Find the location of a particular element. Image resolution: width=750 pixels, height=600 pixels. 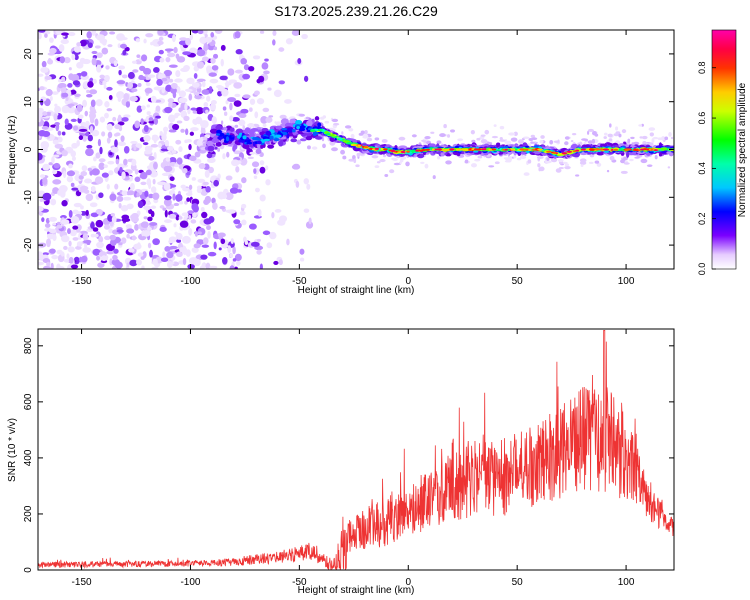

bottom-y-tick-label: 600 is located at coordinates (28, 401).